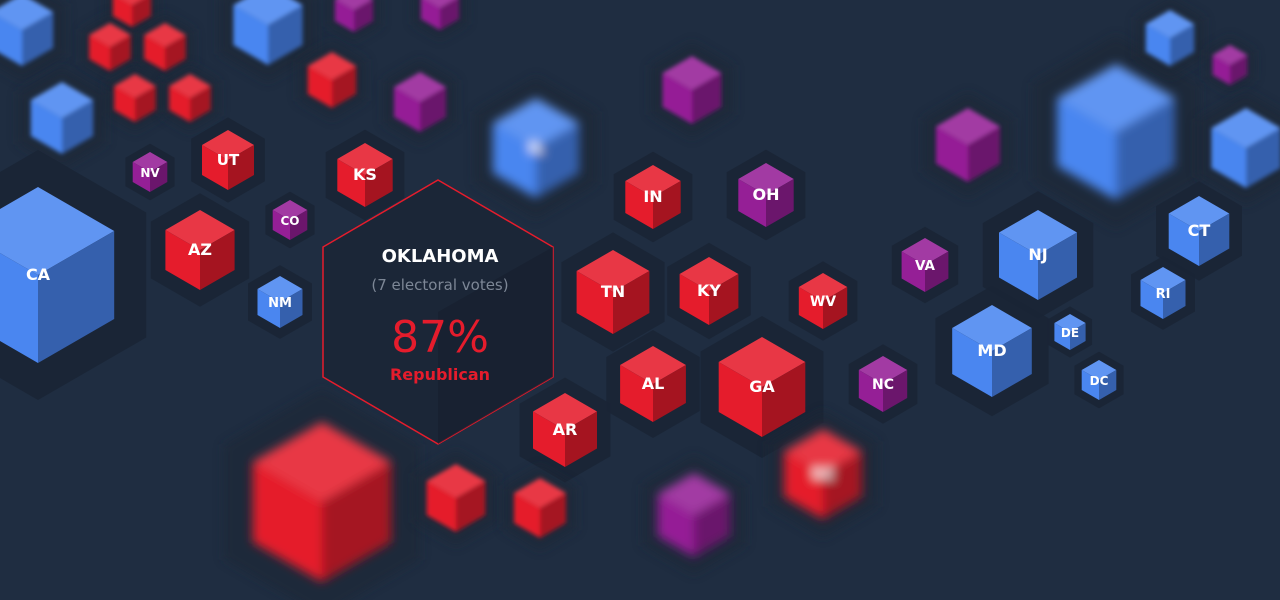  I want to click on state-label: KY, so click(709, 290).